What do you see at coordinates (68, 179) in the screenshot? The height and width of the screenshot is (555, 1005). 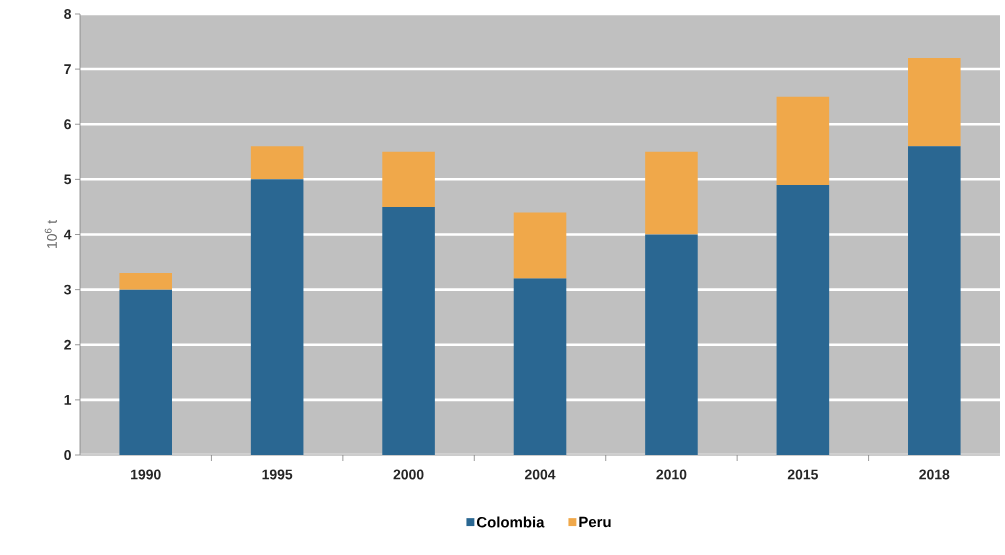 I see `y-tick-label: 5` at bounding box center [68, 179].